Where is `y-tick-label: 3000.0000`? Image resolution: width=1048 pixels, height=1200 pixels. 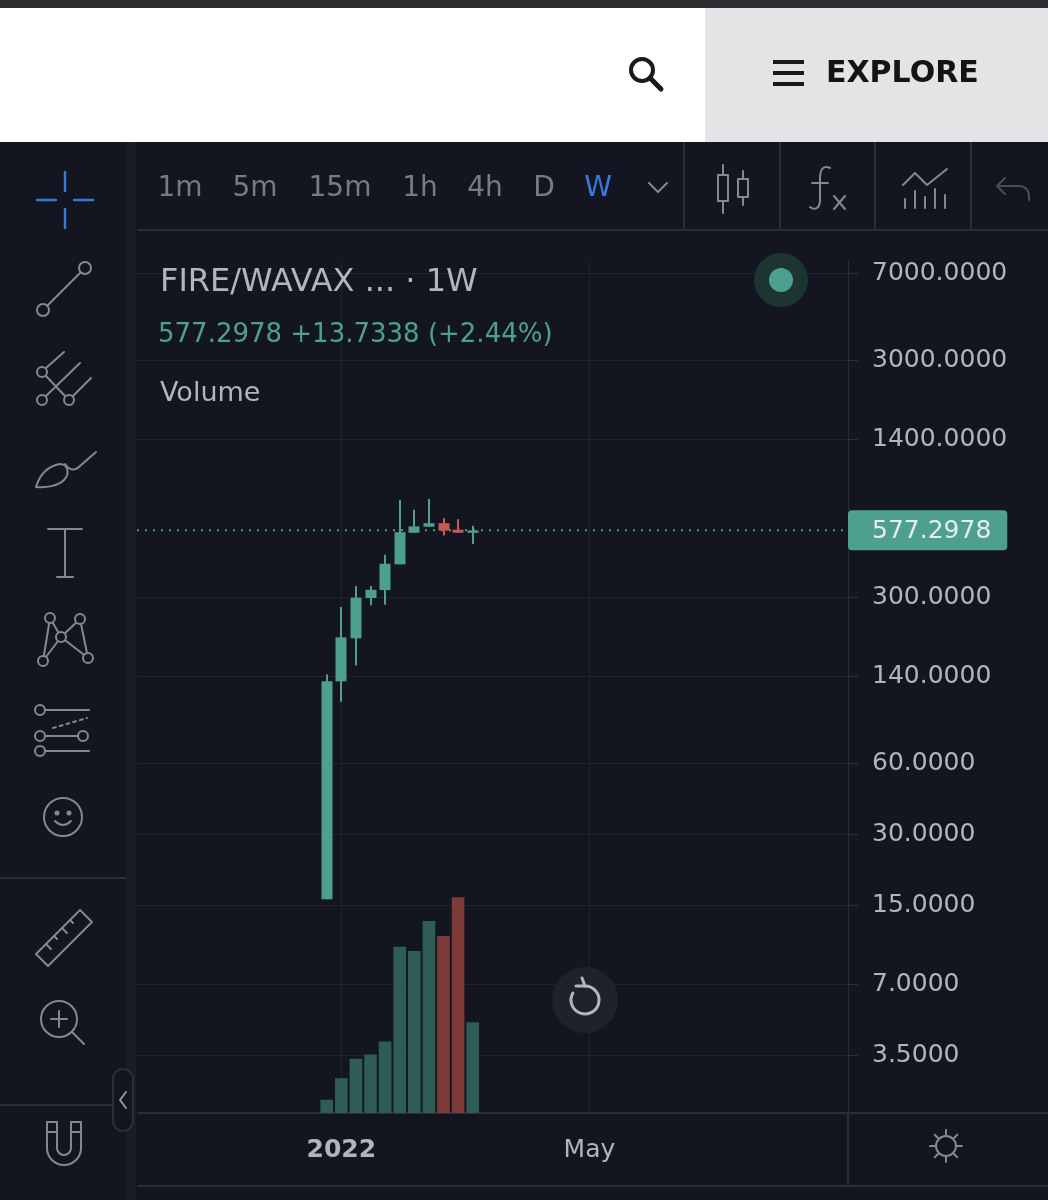
y-tick-label: 3000.0000 is located at coordinates (940, 359).